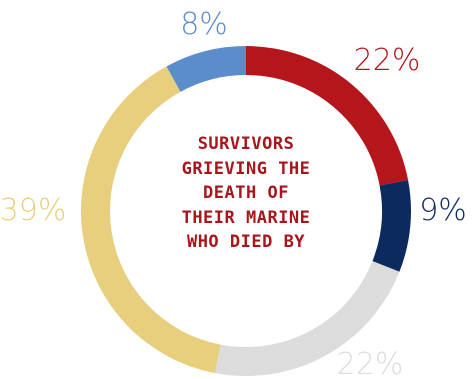  What do you see at coordinates (33, 210) in the screenshot?
I see `slice-label-4: 39%` at bounding box center [33, 210].